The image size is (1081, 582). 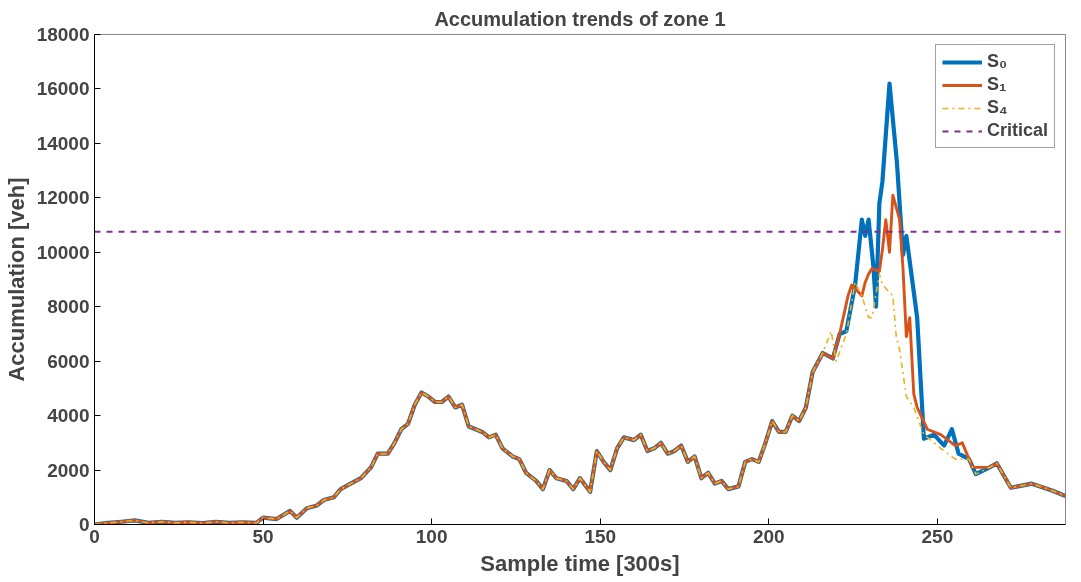 What do you see at coordinates (63, 89) in the screenshot?
I see `y-tick-label: 16000` at bounding box center [63, 89].